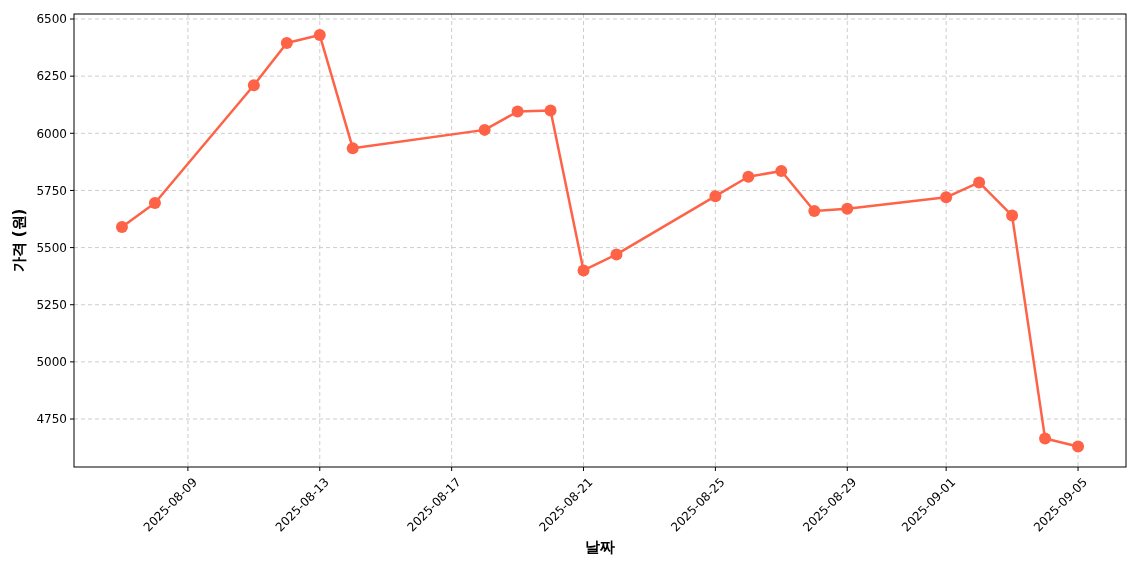 This screenshot has width=1140, height=570. What do you see at coordinates (51, 362) in the screenshot?
I see `y-tick-label: 5000` at bounding box center [51, 362].